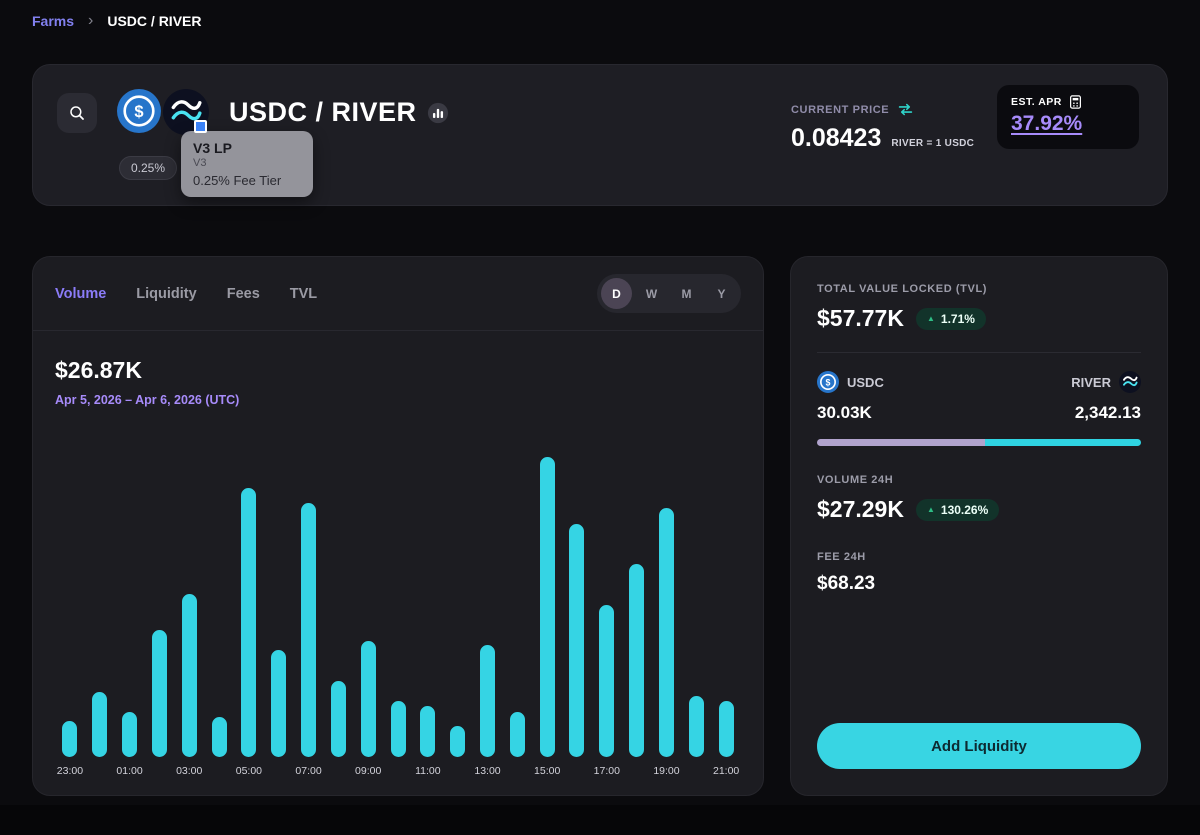 Image resolution: width=1200 pixels, height=835 pixels. Describe the element at coordinates (237, 180) in the screenshot. I see `tooltip-fee-tier: 0.25% Fee Tier` at that location.